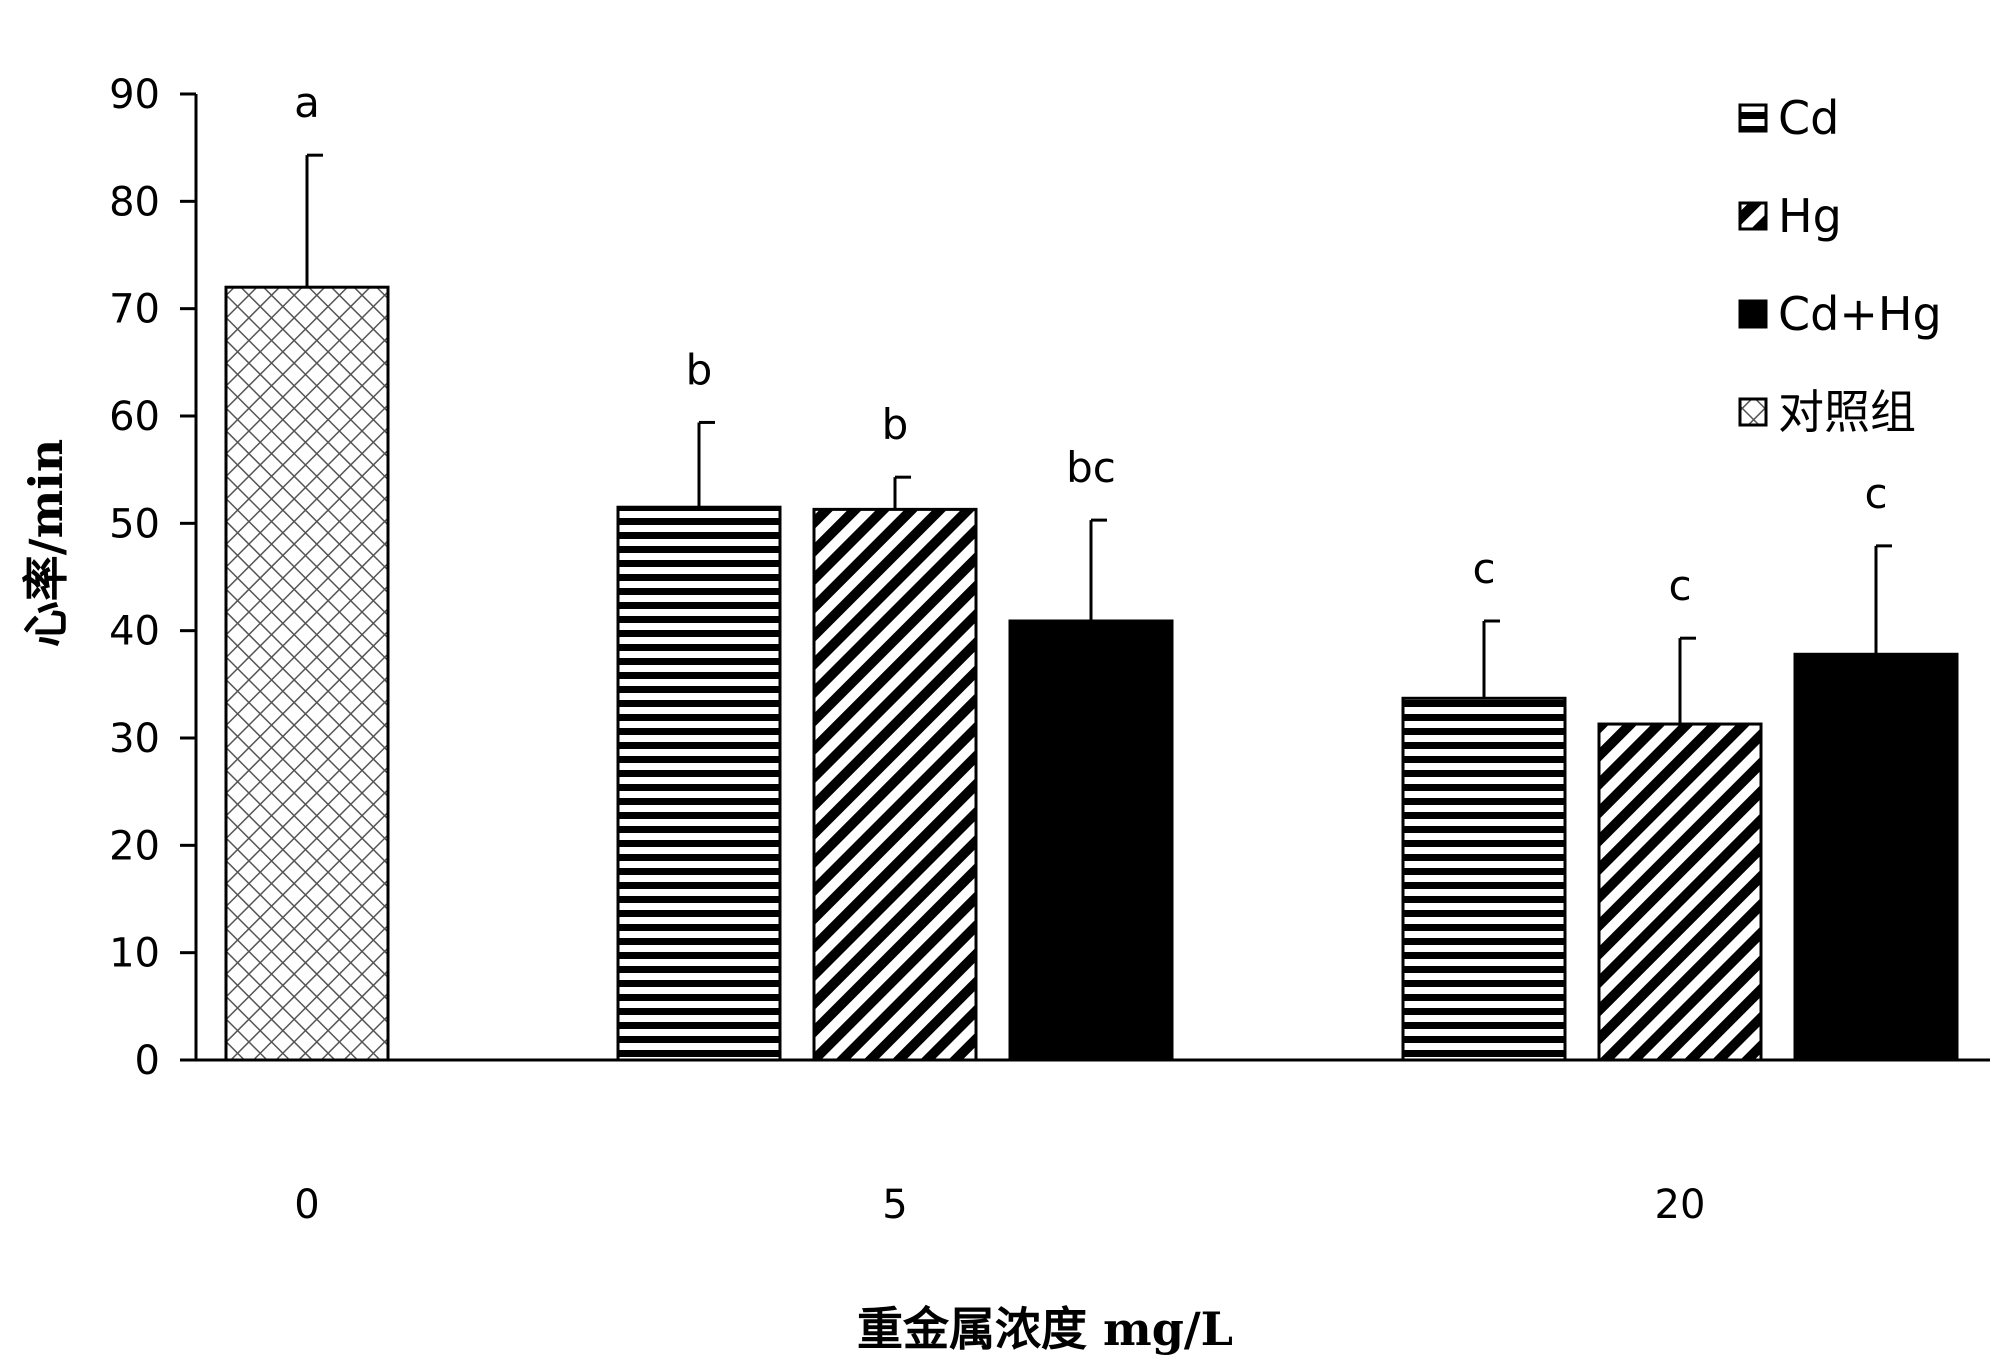 The image size is (2000, 1369). Describe the element at coordinates (894, 1205) in the screenshot. I see `x-tick-label: 5` at that location.